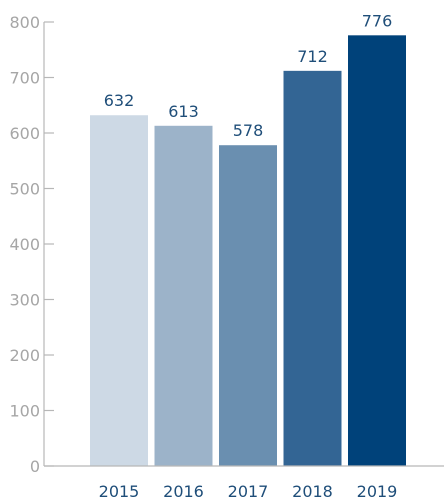 Image resolution: width=445 pixels, height=499 pixels. What do you see at coordinates (312, 268) in the screenshot?
I see `bar-2018` at bounding box center [312, 268].